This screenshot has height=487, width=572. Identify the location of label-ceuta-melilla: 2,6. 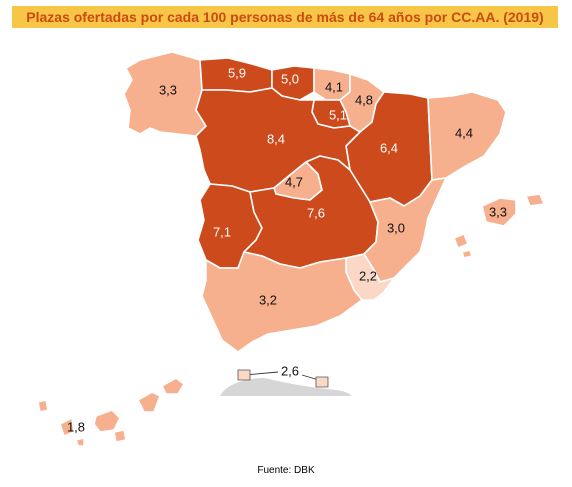
(290, 370).